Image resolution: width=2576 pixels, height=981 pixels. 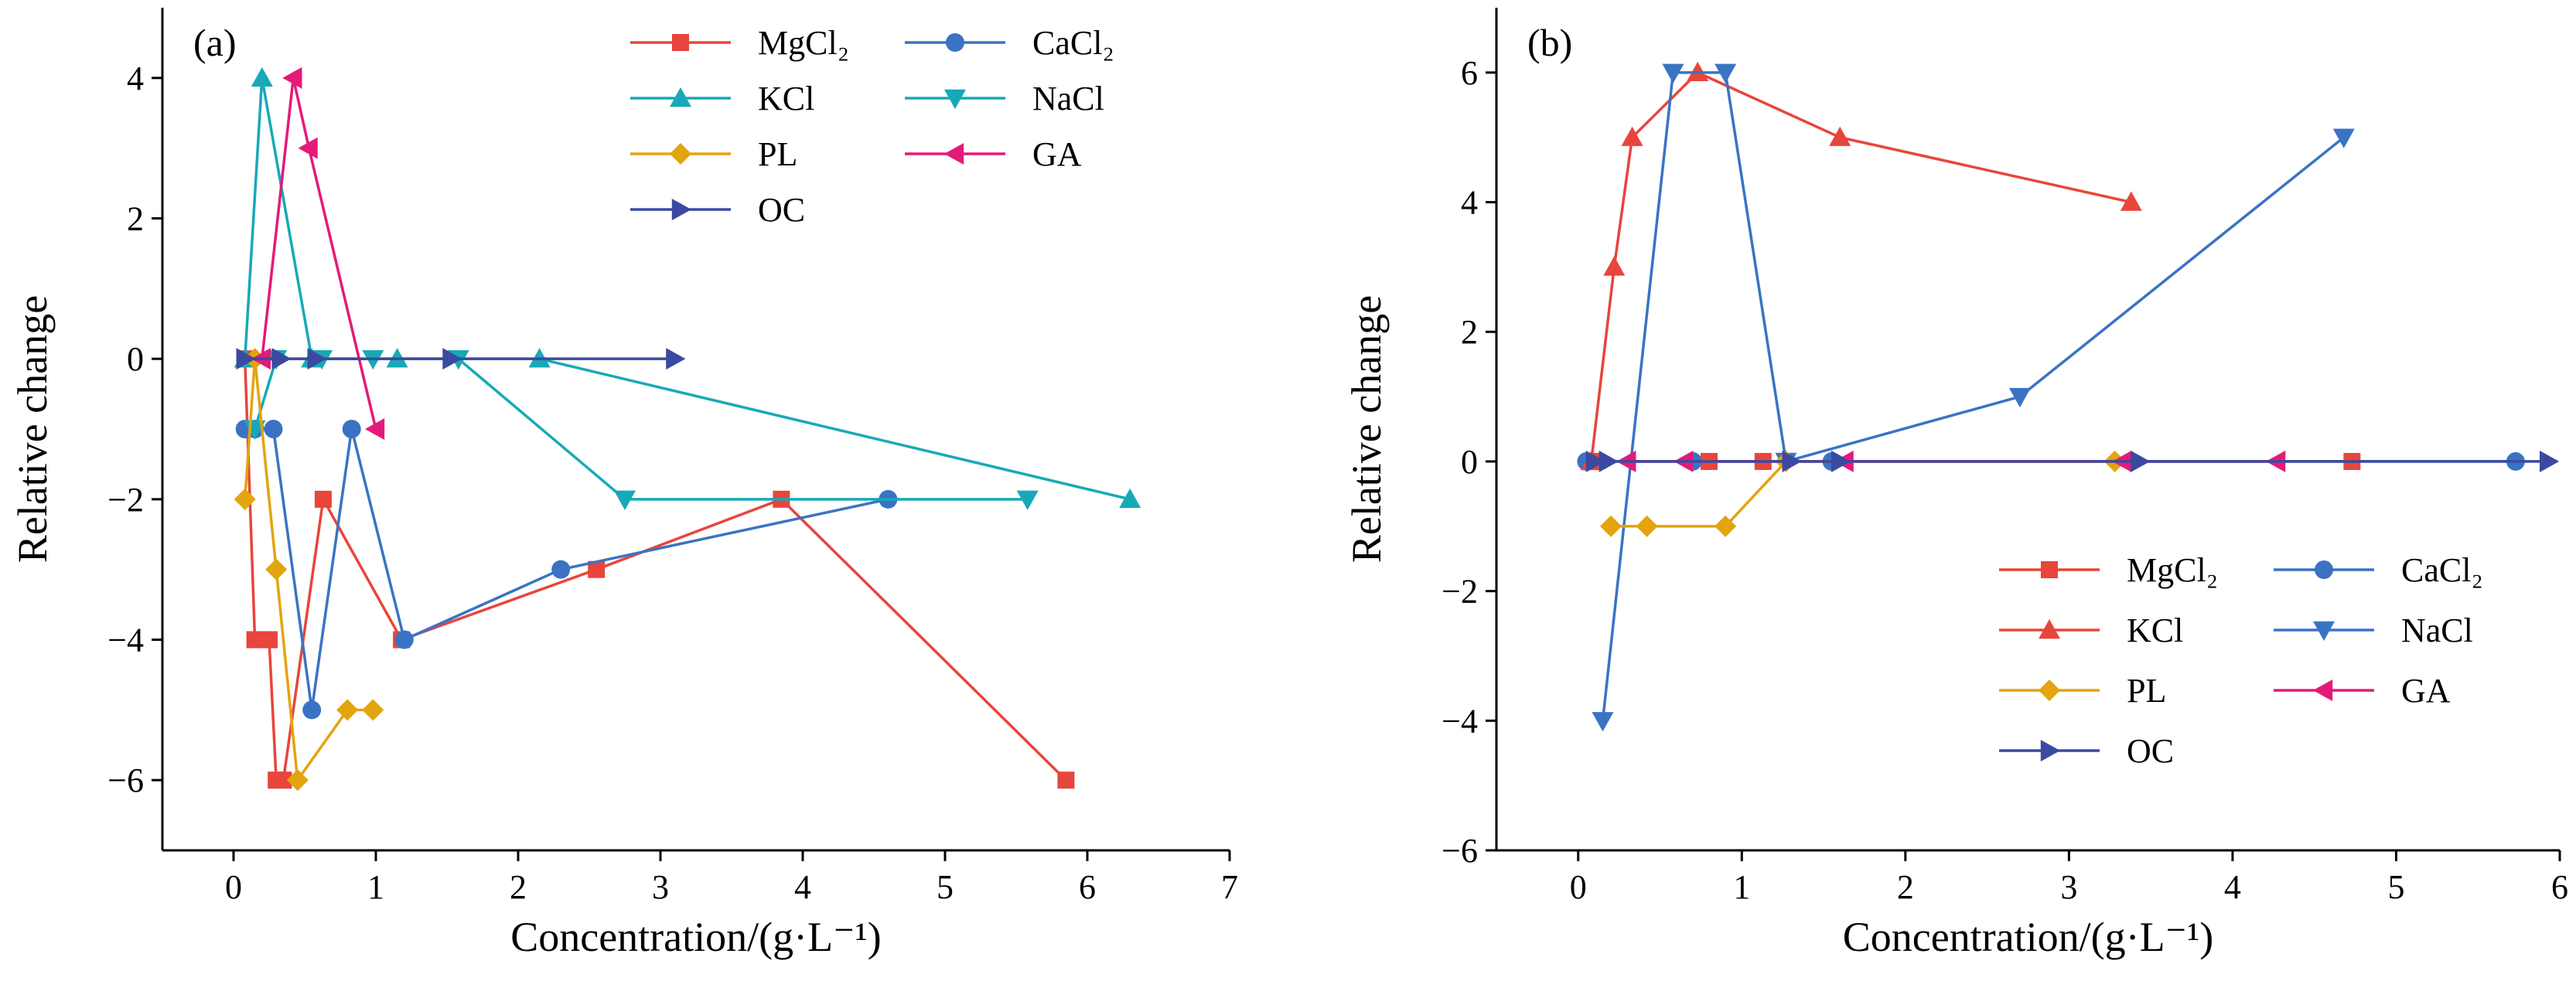 I want to click on legend-label: CaCl₂, so click(x=1073, y=43).